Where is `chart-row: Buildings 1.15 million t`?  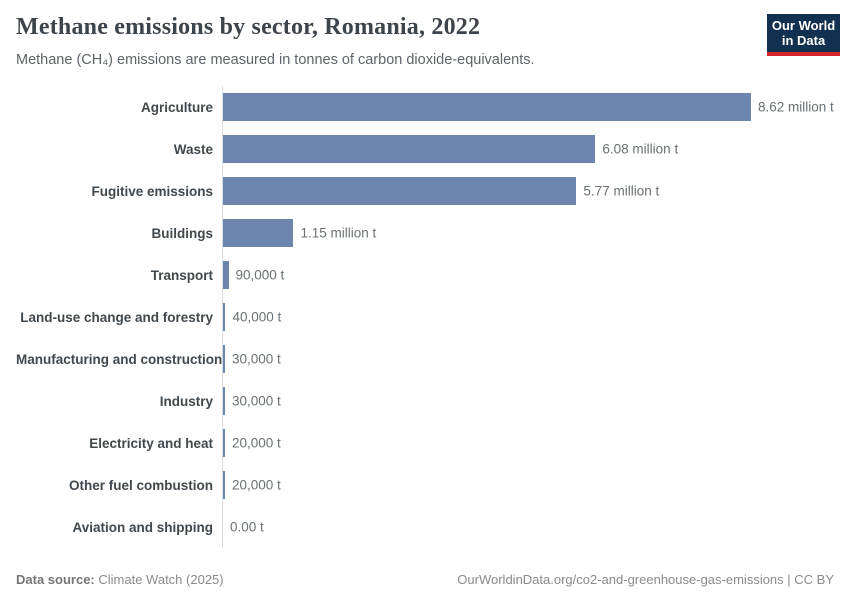
chart-row: Buildings 1.15 million t is located at coordinates (425, 233).